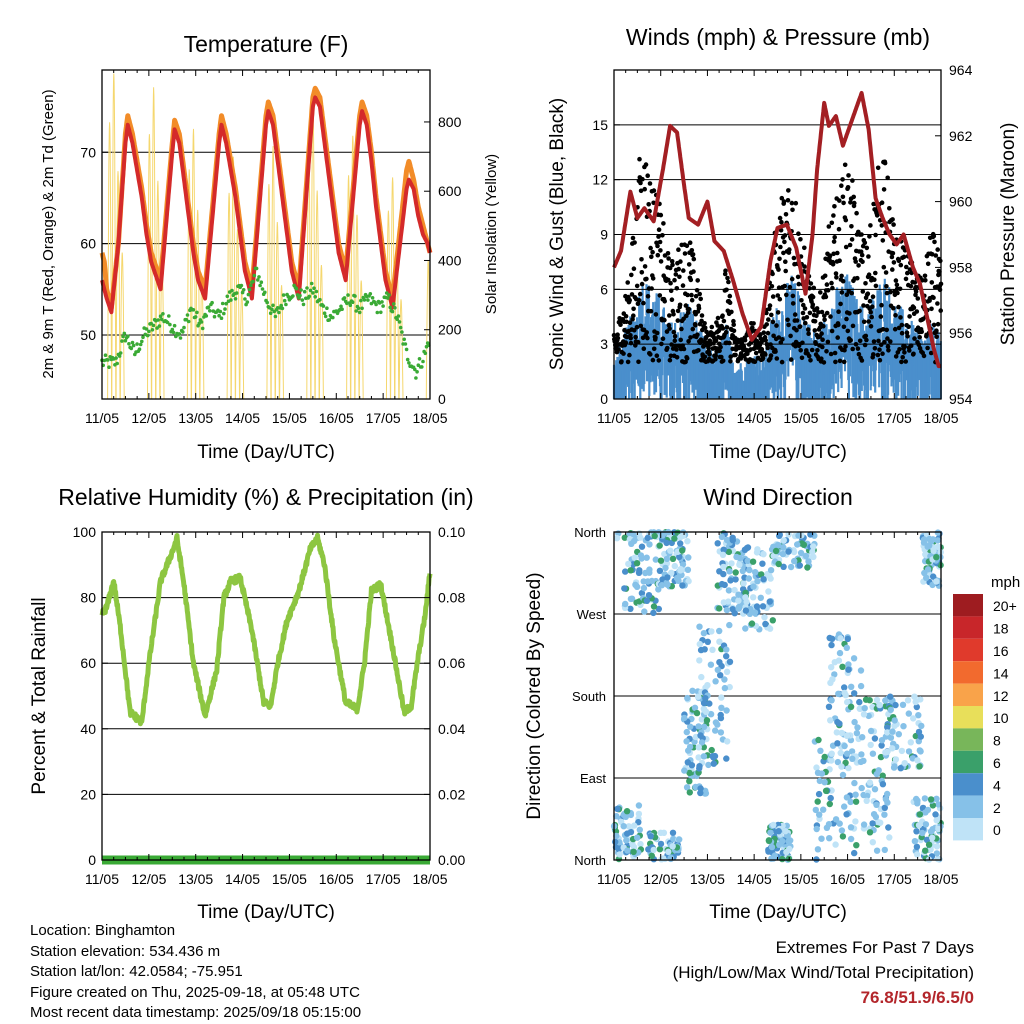 Image resolution: width=1024 pixels, height=1024 pixels. I want to click on legend-label: 20+, so click(1005, 606).